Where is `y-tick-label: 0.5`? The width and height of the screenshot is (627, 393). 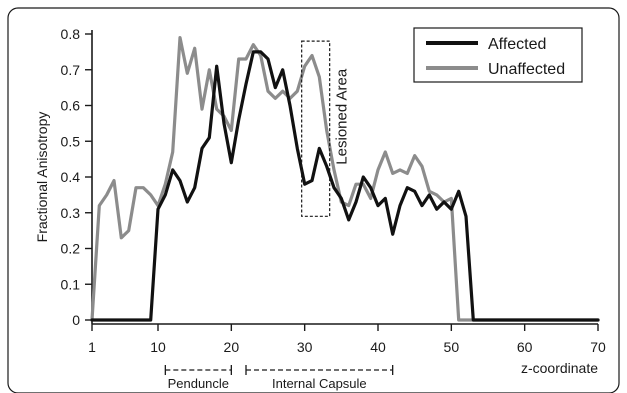 y-tick-label: 0.5 is located at coordinates (71, 141).